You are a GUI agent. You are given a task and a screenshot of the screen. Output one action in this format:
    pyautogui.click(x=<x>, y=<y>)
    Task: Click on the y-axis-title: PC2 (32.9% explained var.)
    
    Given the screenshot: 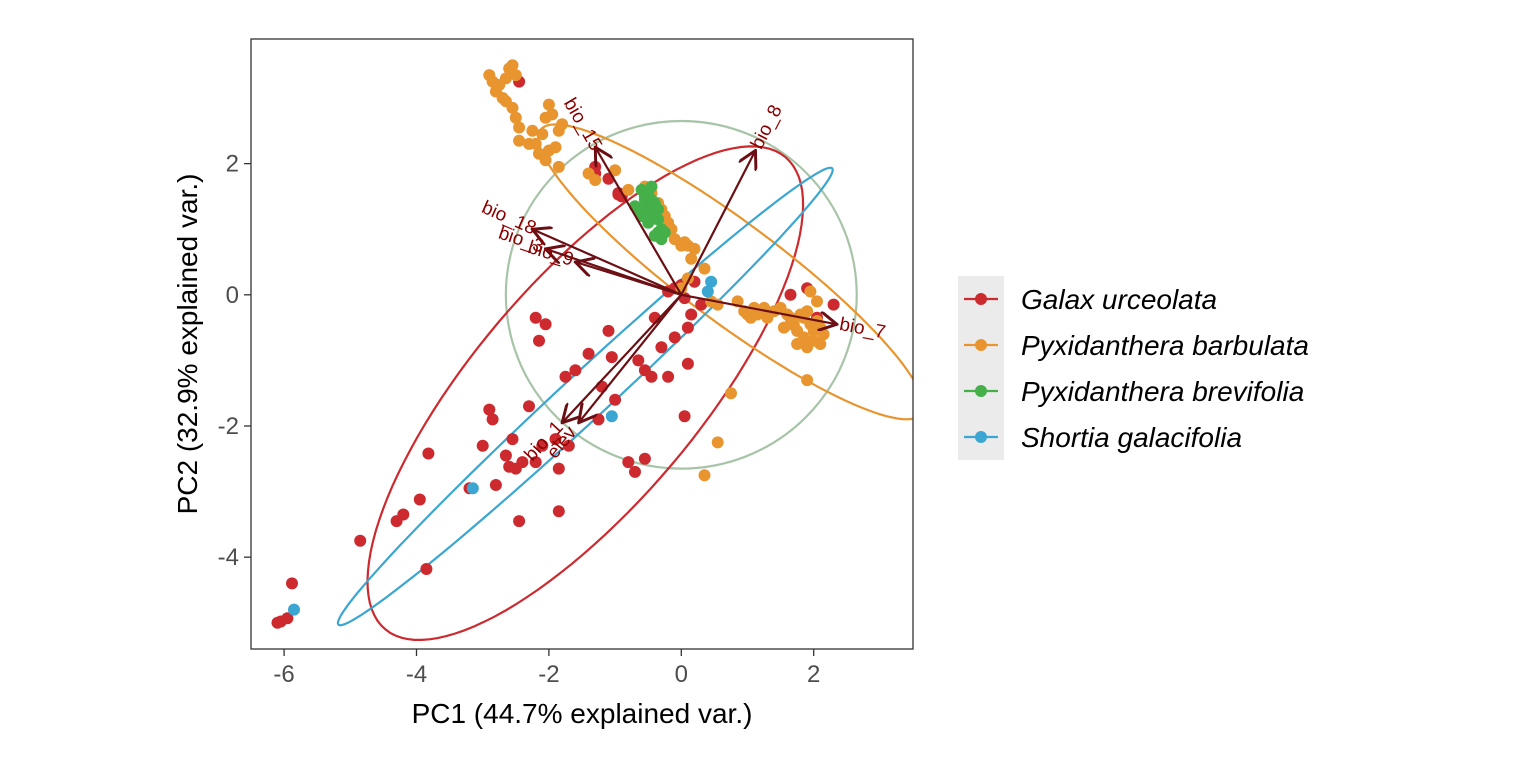 What is the action you would take?
    pyautogui.click(x=187, y=344)
    